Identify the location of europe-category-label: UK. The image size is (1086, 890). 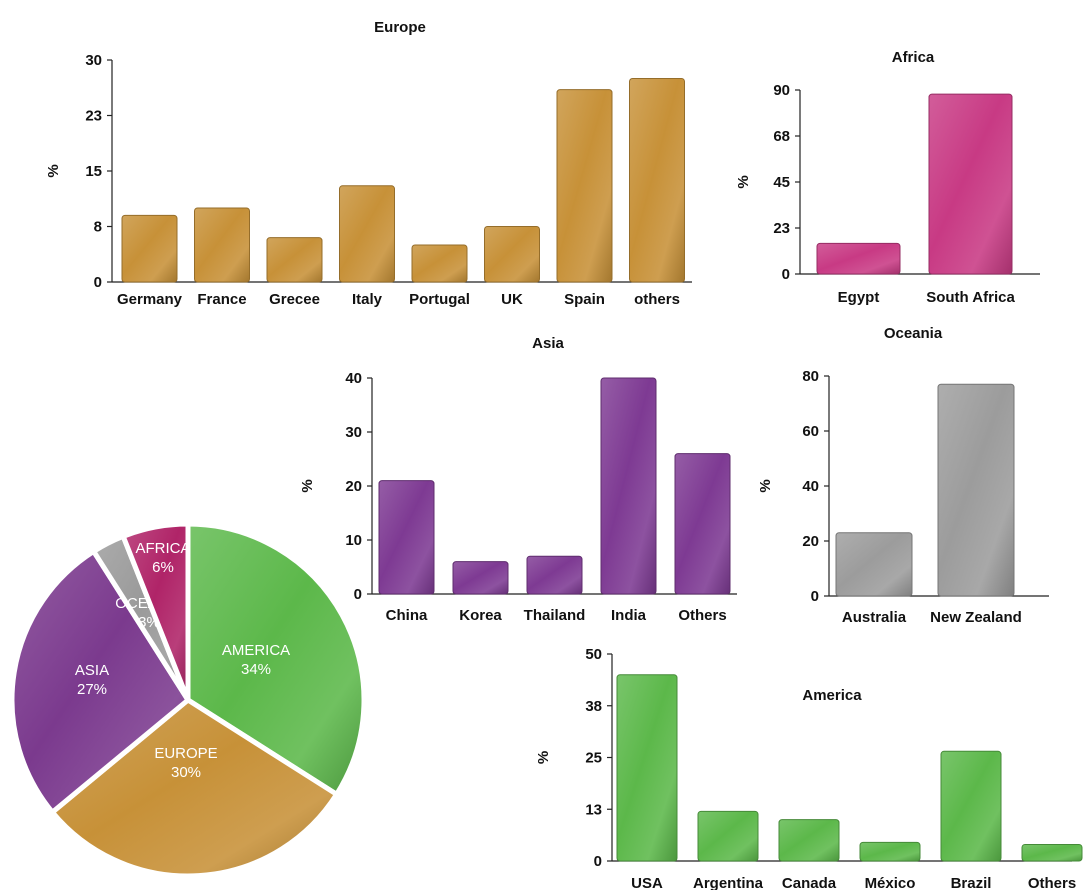
(512, 299).